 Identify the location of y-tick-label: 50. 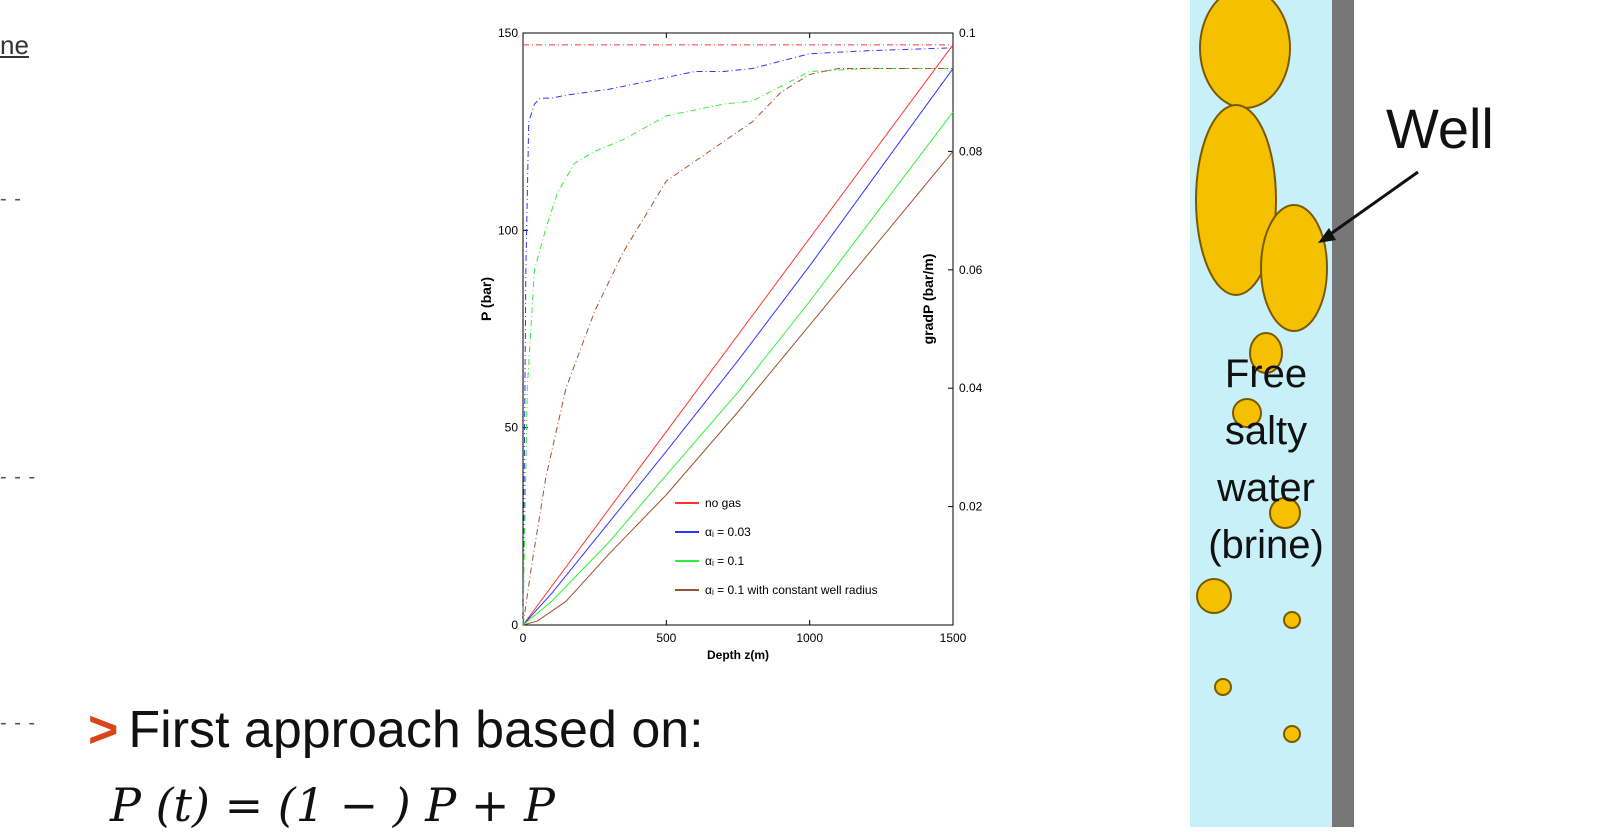
(512, 428).